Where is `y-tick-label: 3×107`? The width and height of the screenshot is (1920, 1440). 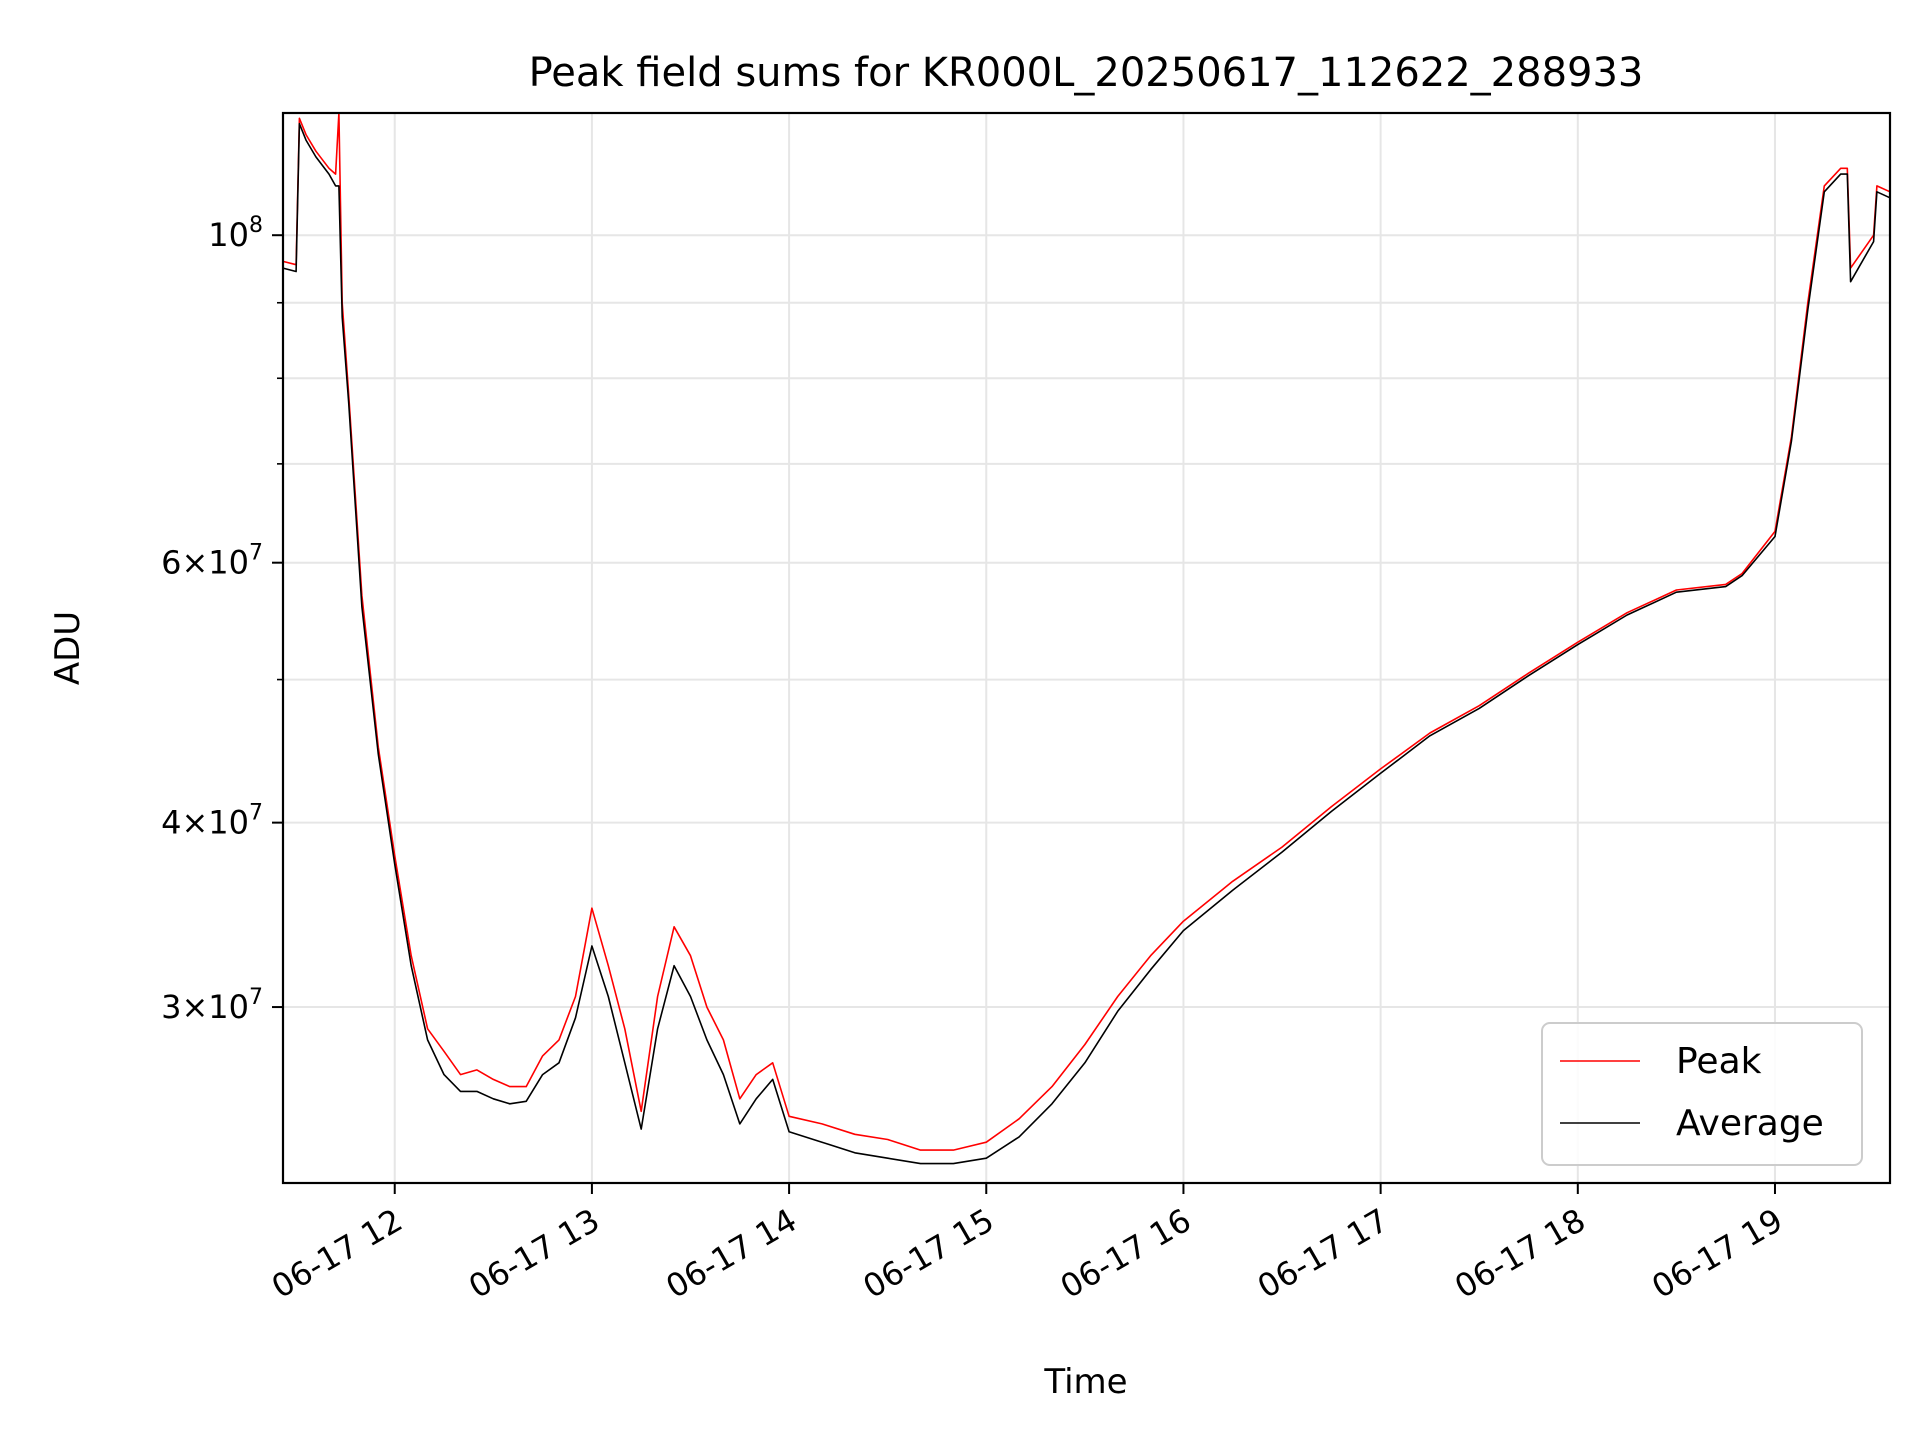 y-tick-label: 3×107 is located at coordinates (212, 1005).